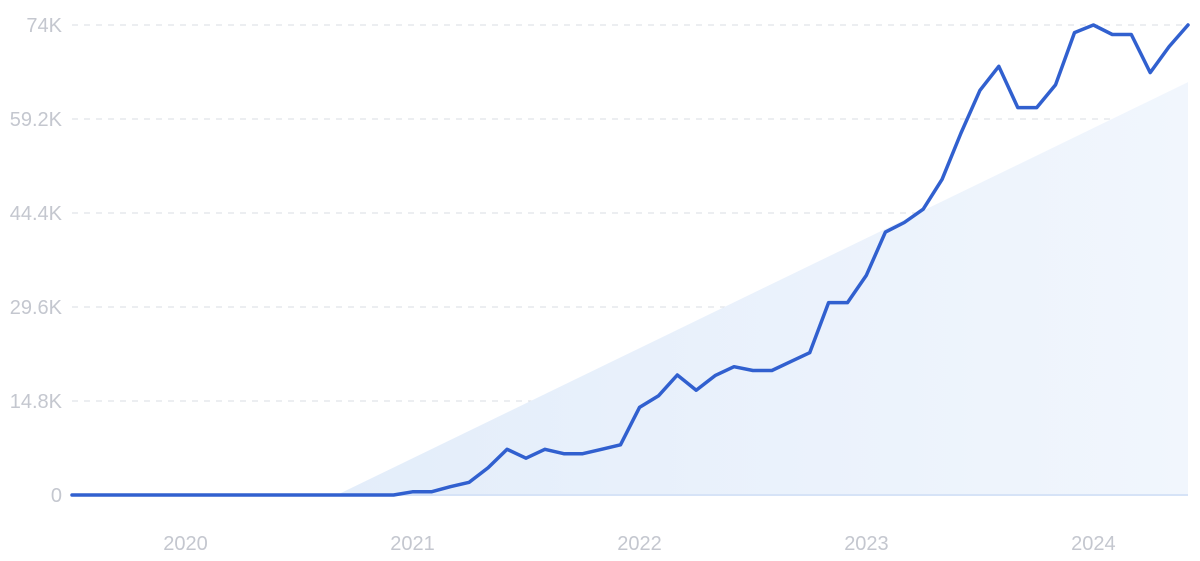 The image size is (1200, 561). I want to click on x-tick-label: 2022, so click(639, 544).